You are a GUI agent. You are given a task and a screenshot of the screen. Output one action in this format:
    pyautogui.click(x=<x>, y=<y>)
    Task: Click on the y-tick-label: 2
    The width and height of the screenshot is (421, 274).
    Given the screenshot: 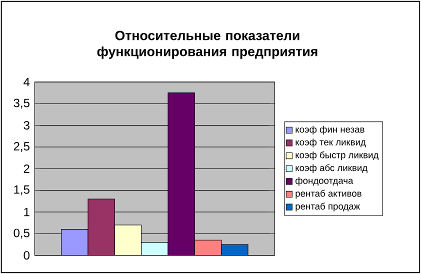 What is the action you would take?
    pyautogui.click(x=27, y=168)
    